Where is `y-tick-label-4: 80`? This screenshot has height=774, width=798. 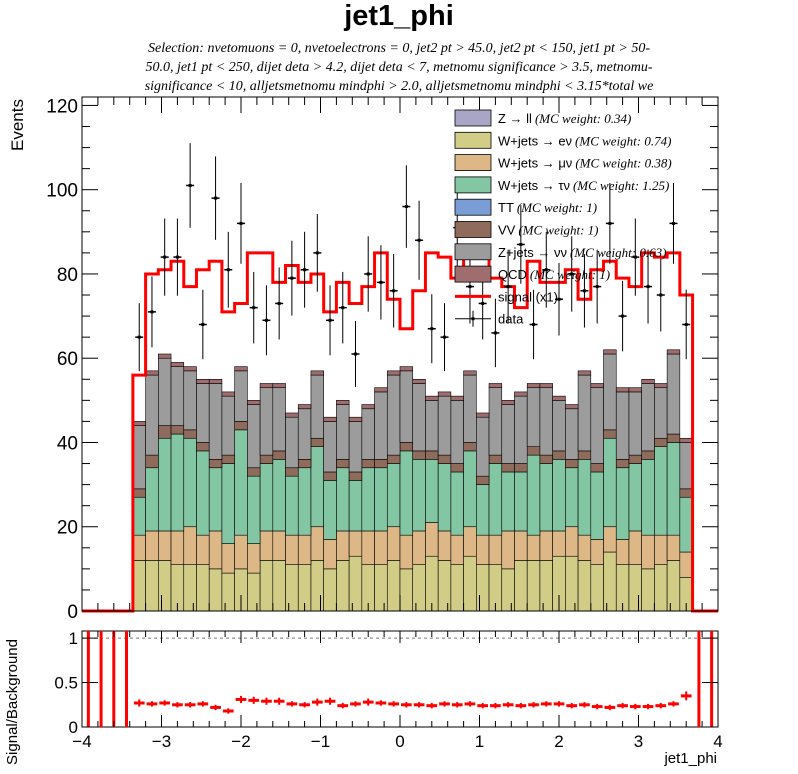
y-tick-label-4: 80 is located at coordinates (67, 275).